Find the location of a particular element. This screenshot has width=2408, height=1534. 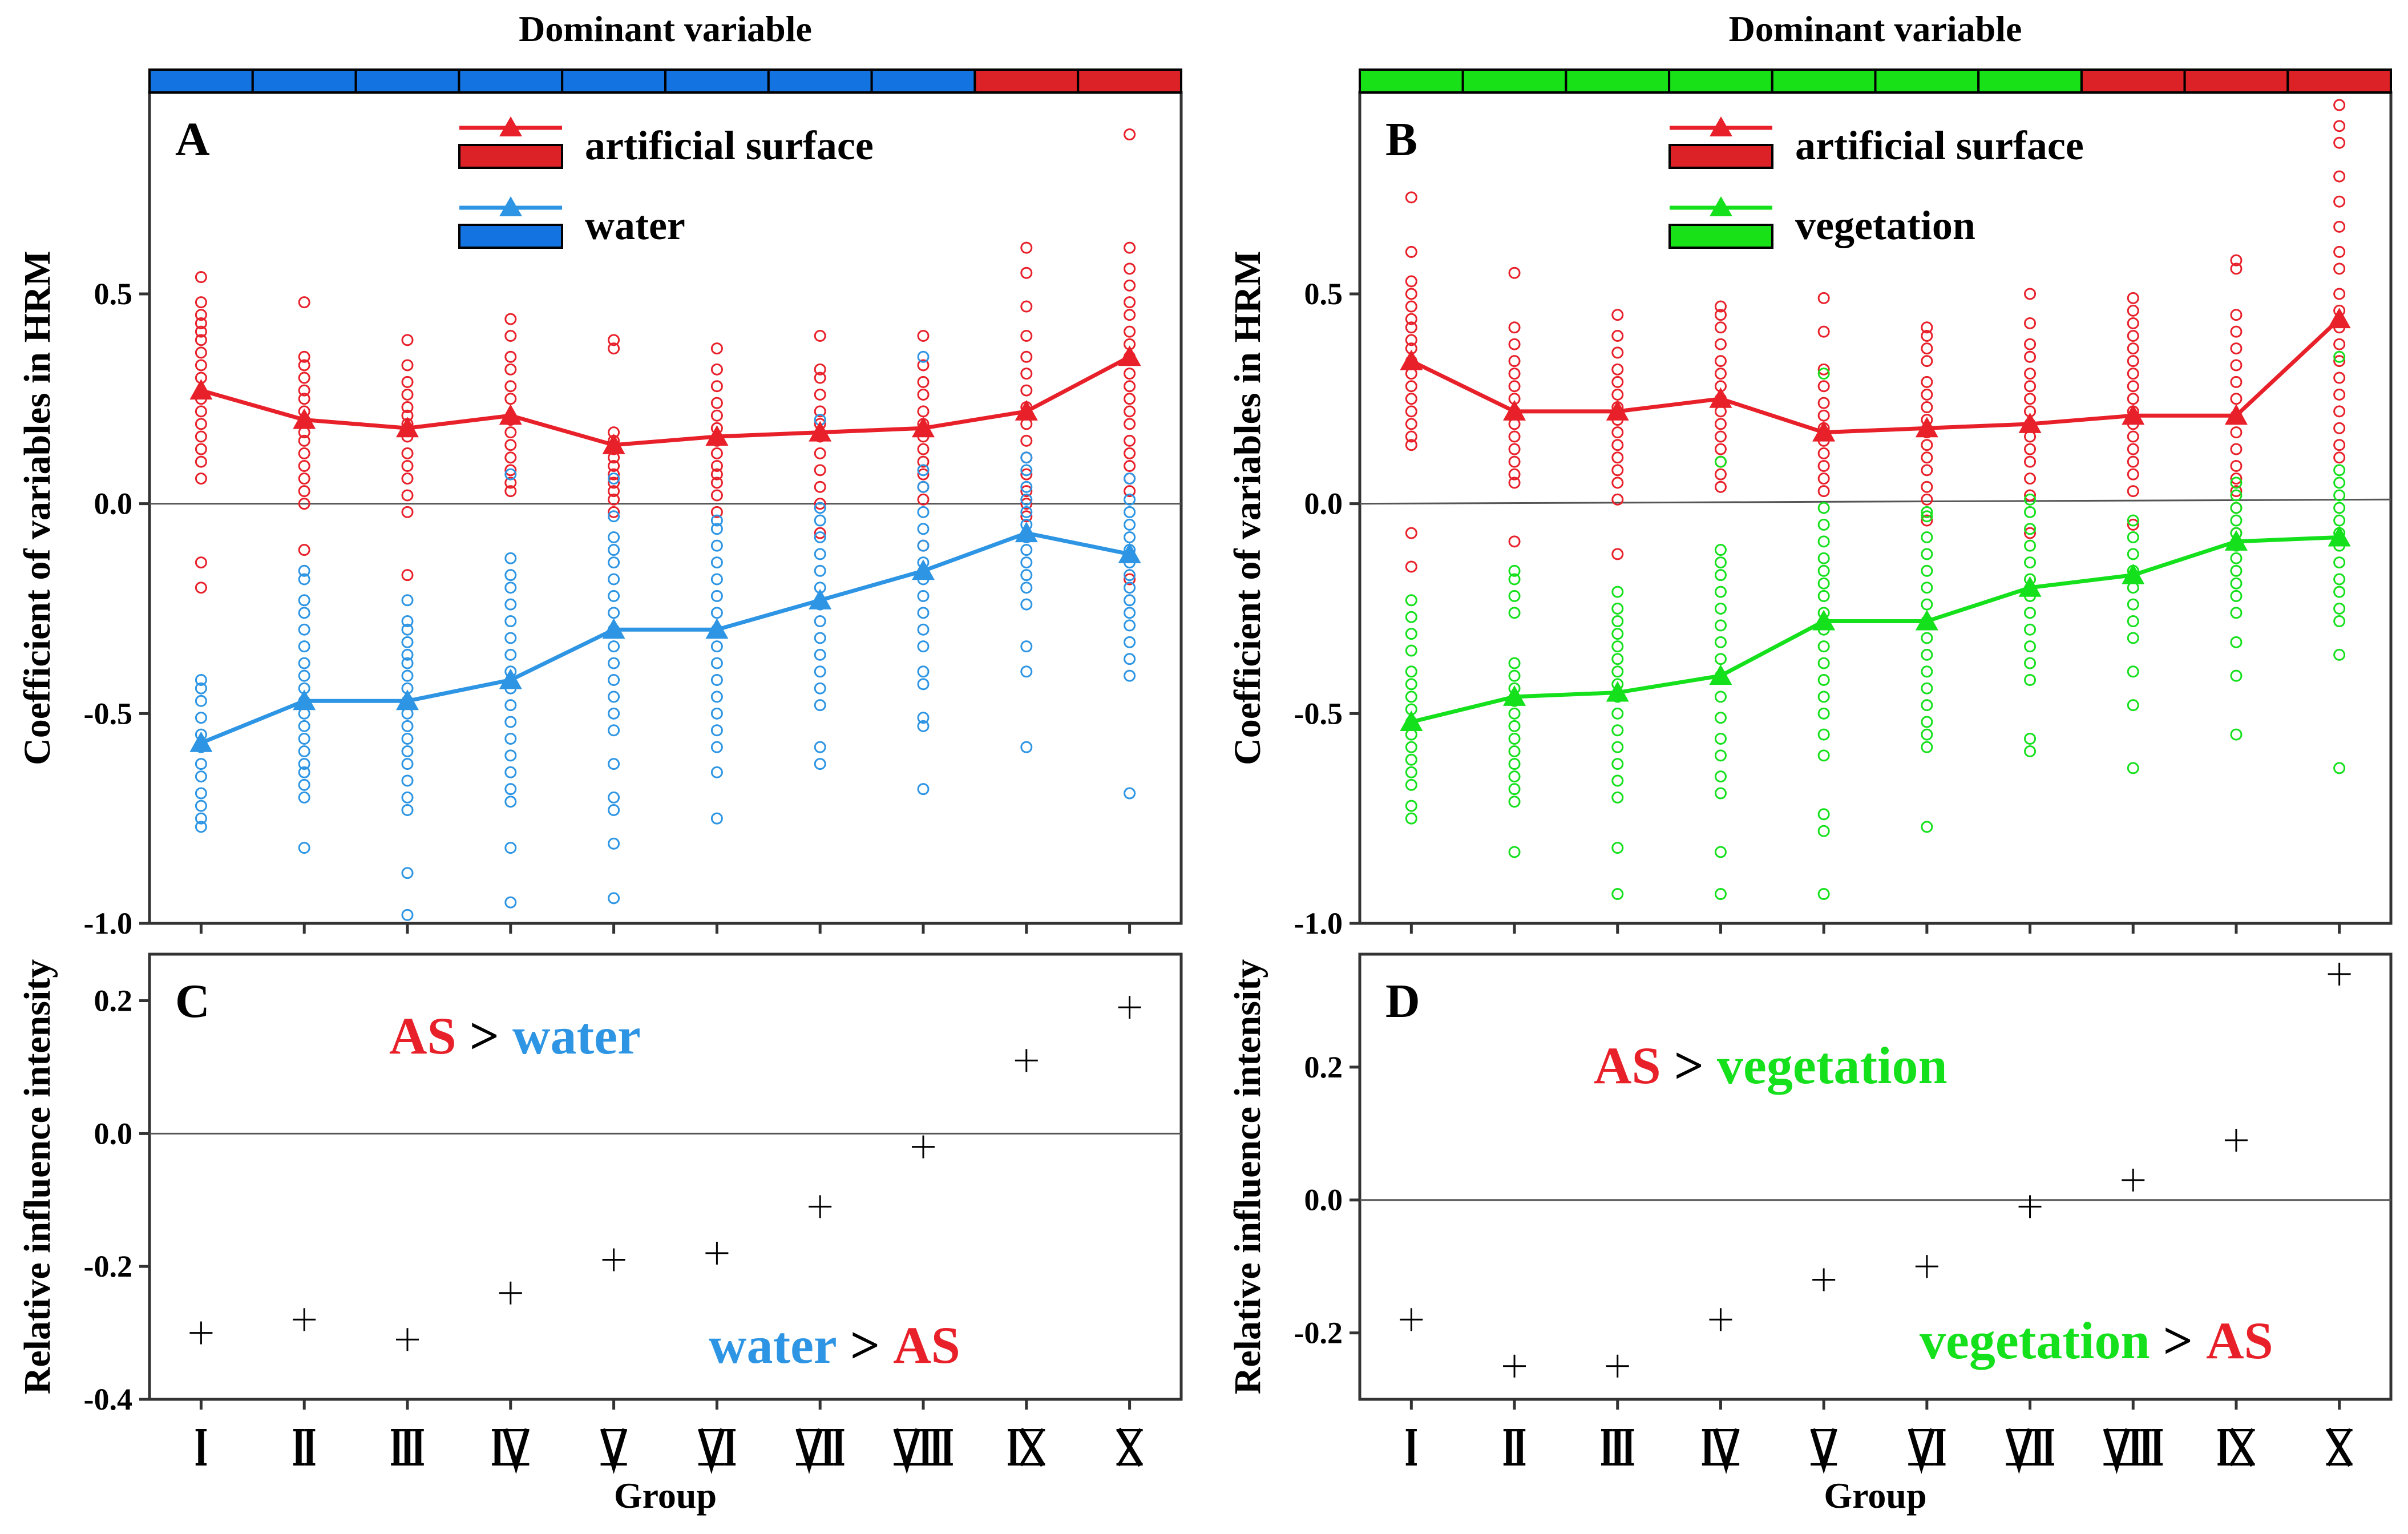

plot-frame is located at coordinates (665, 1176).